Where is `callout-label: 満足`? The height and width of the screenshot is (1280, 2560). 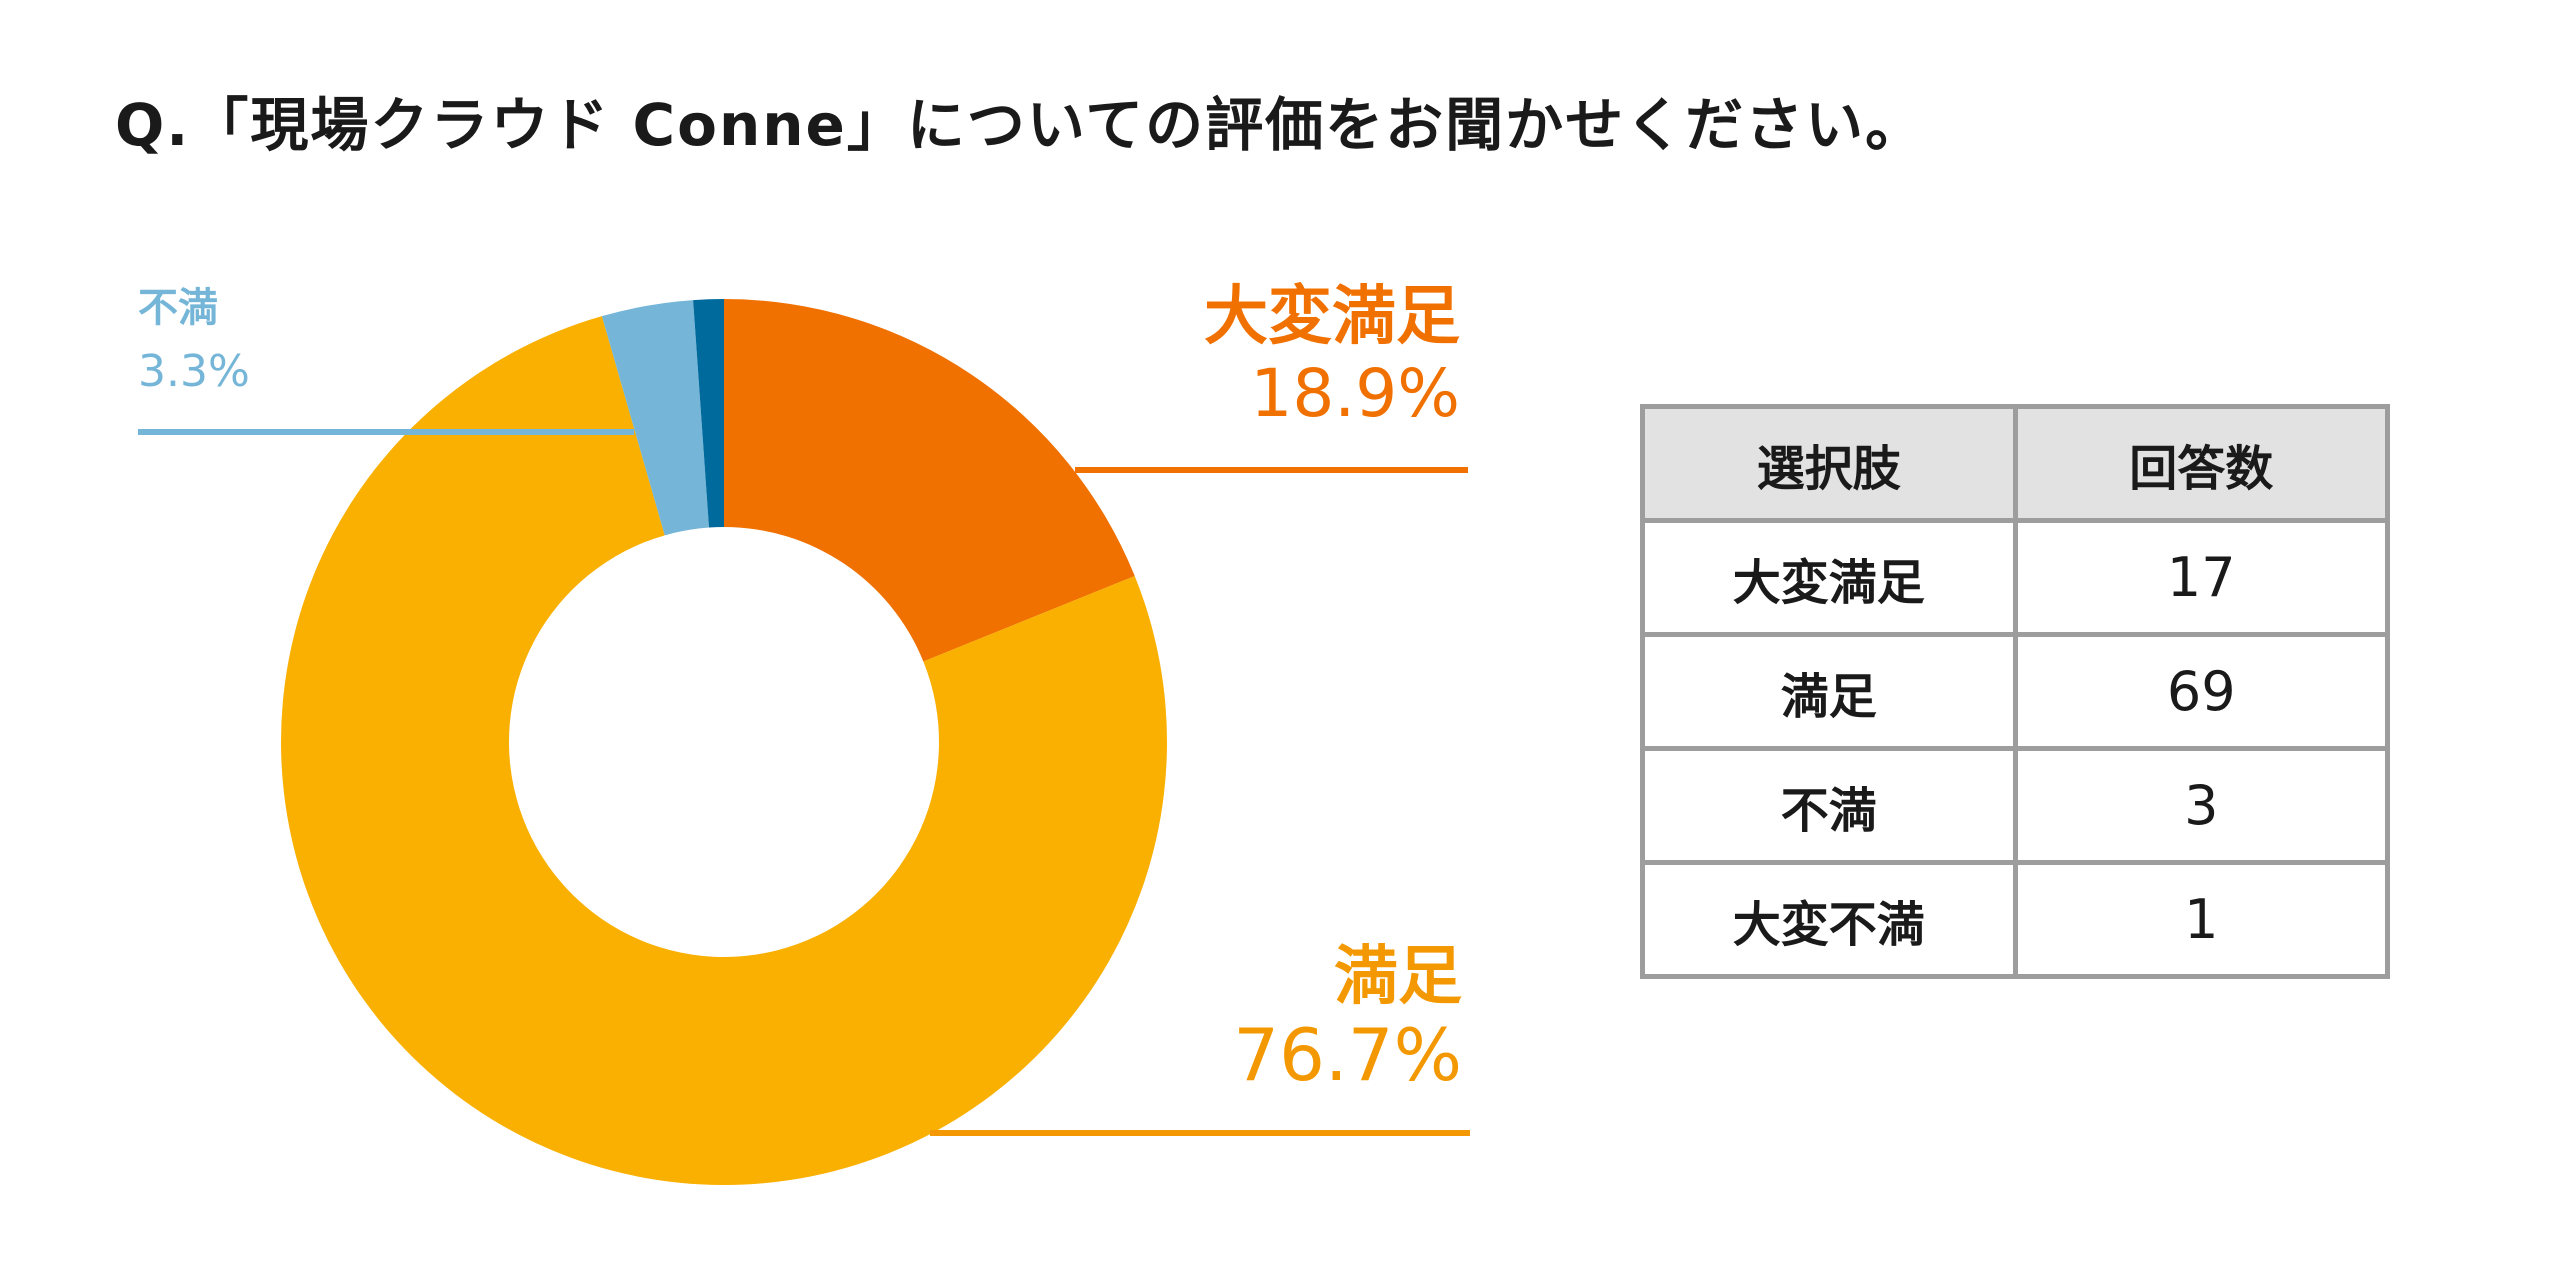
callout-label: 満足 is located at coordinates (1398, 977).